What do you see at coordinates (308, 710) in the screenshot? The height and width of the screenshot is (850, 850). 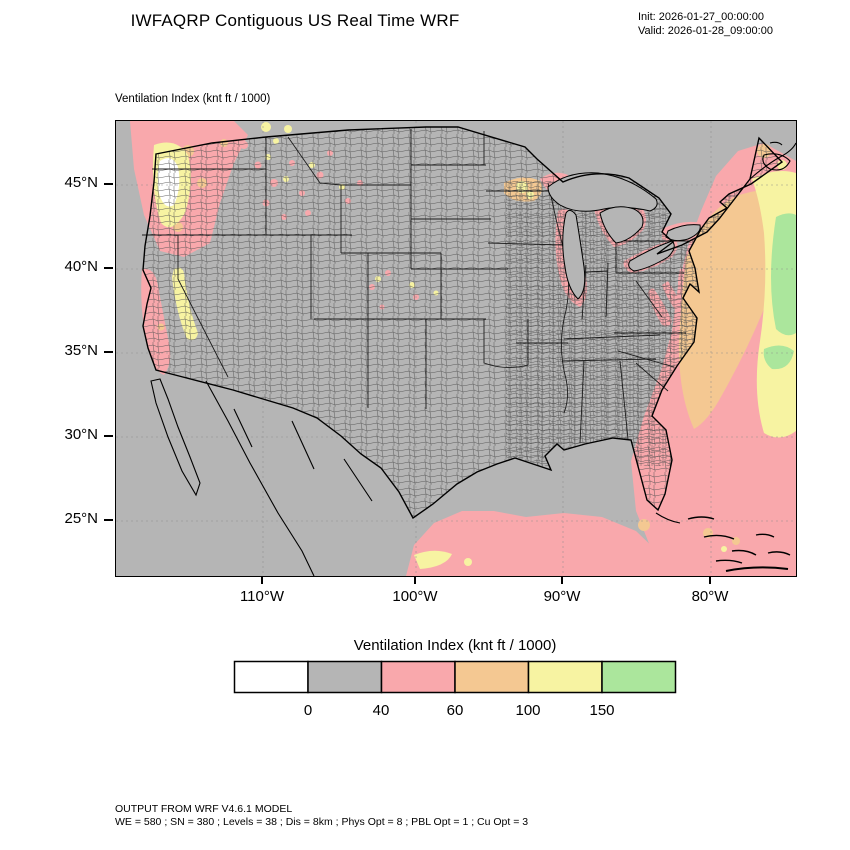 I see `legend-break-label: 0` at bounding box center [308, 710].